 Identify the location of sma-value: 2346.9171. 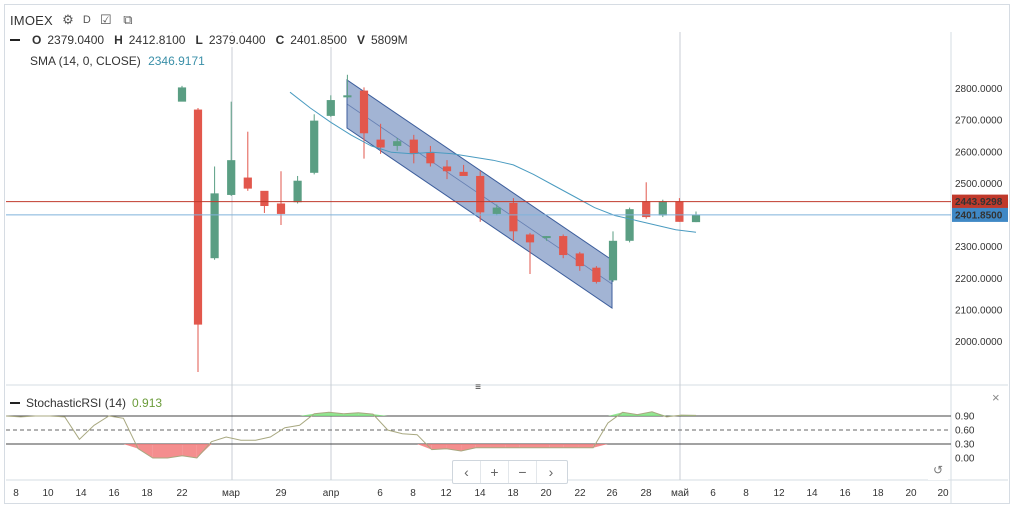
(176, 61).